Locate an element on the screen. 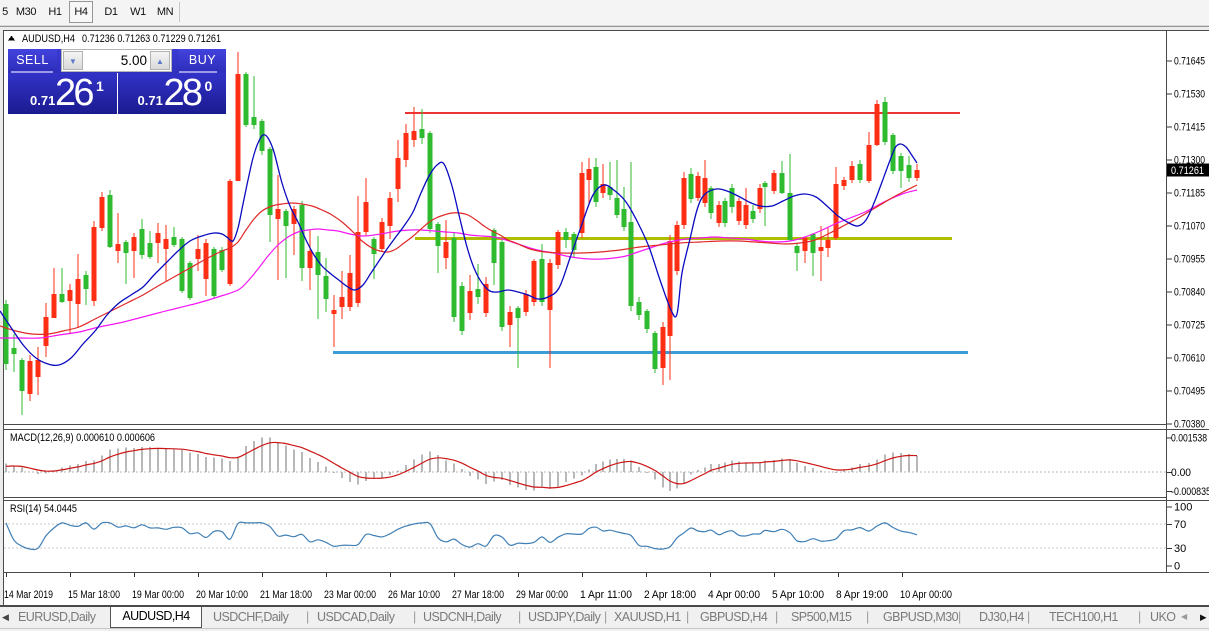 Image resolution: width=1209 pixels, height=631 pixels. svg-text: 0.71185 is located at coordinates (1189, 194).